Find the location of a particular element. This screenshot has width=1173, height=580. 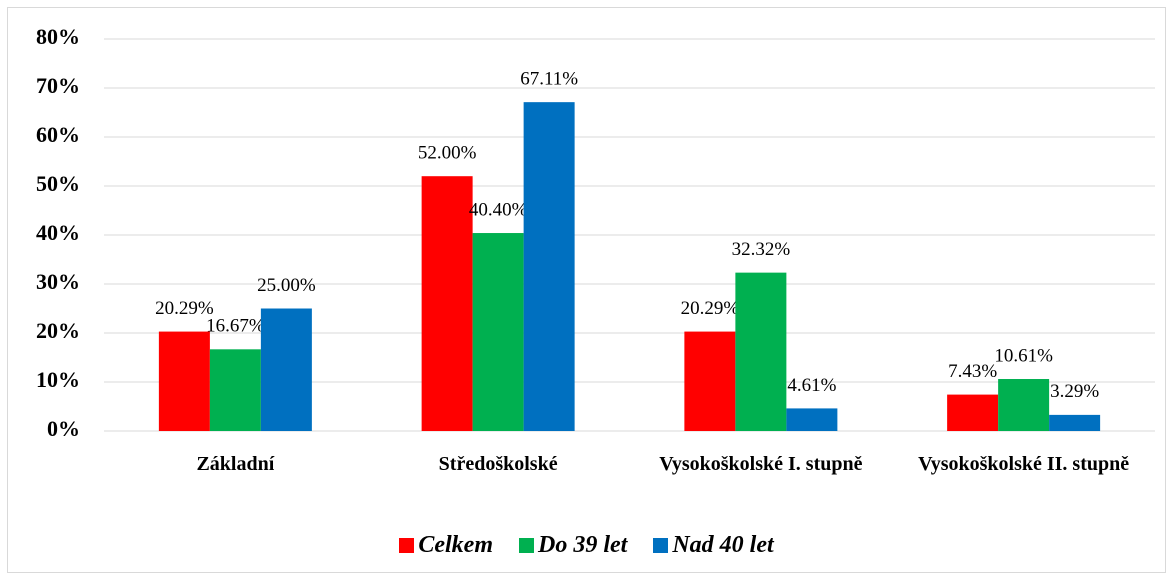

y-tick-label: 60% is located at coordinates (58, 134).